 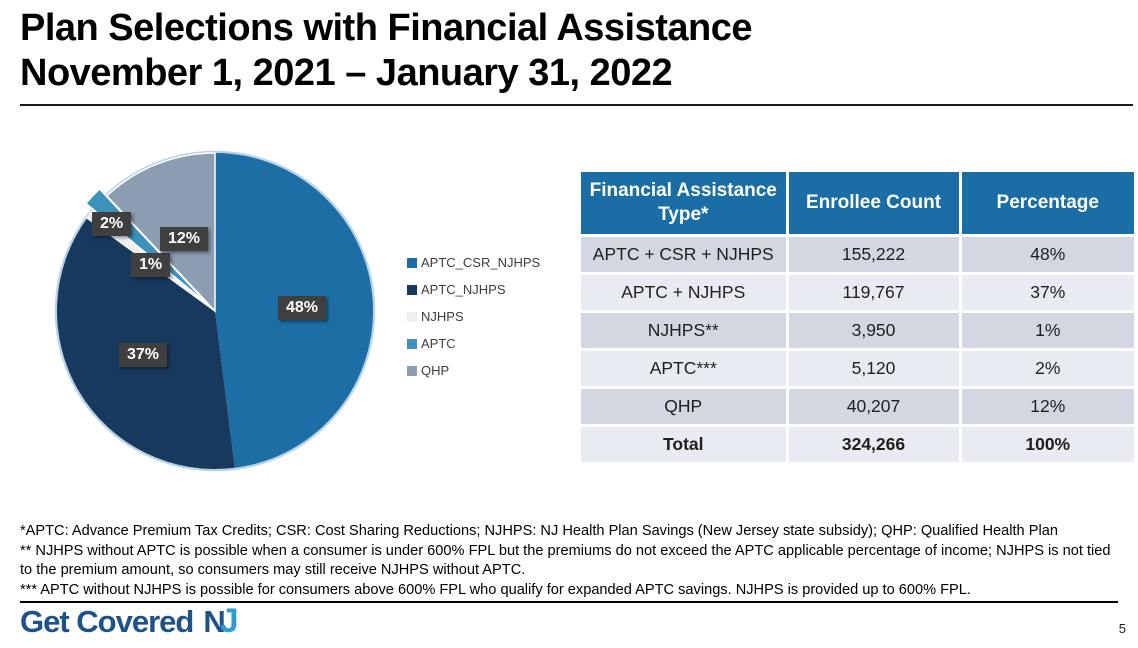 I want to click on legend-item-APTC_NJHPS: APTC_NJHPS, so click(x=473, y=289).